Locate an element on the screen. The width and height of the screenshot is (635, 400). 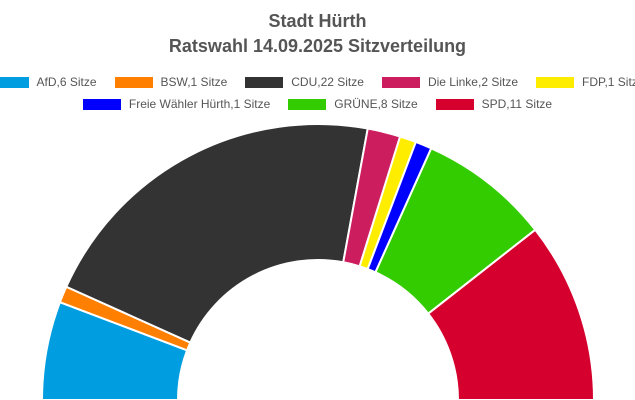
legend-item-spd: SPD,11 Sitze is located at coordinates (494, 104).